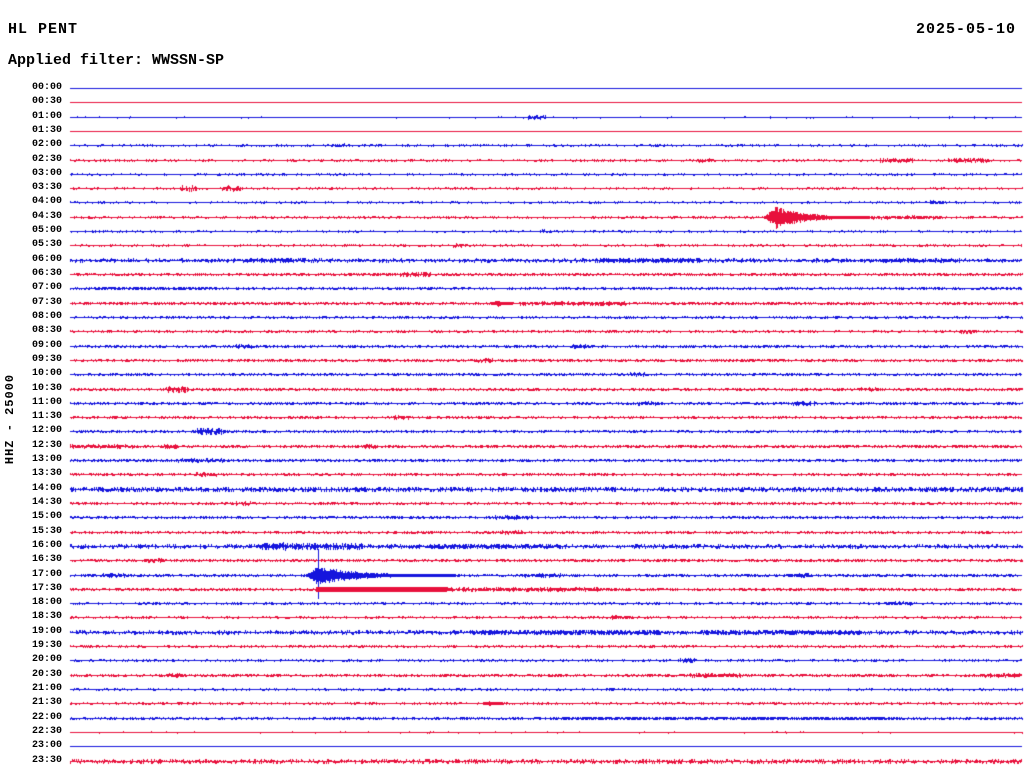  What do you see at coordinates (46, 674) in the screenshot?
I see `row-time-label: 20:30` at bounding box center [46, 674].